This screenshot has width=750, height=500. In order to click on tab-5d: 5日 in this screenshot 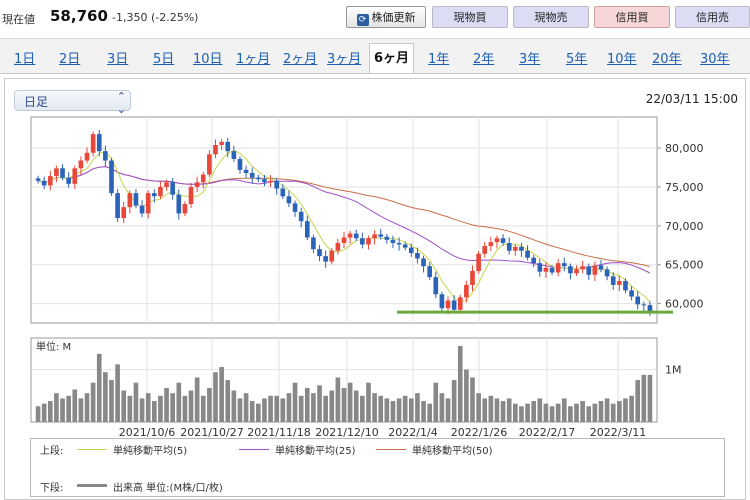, I will do `click(164, 59)`.